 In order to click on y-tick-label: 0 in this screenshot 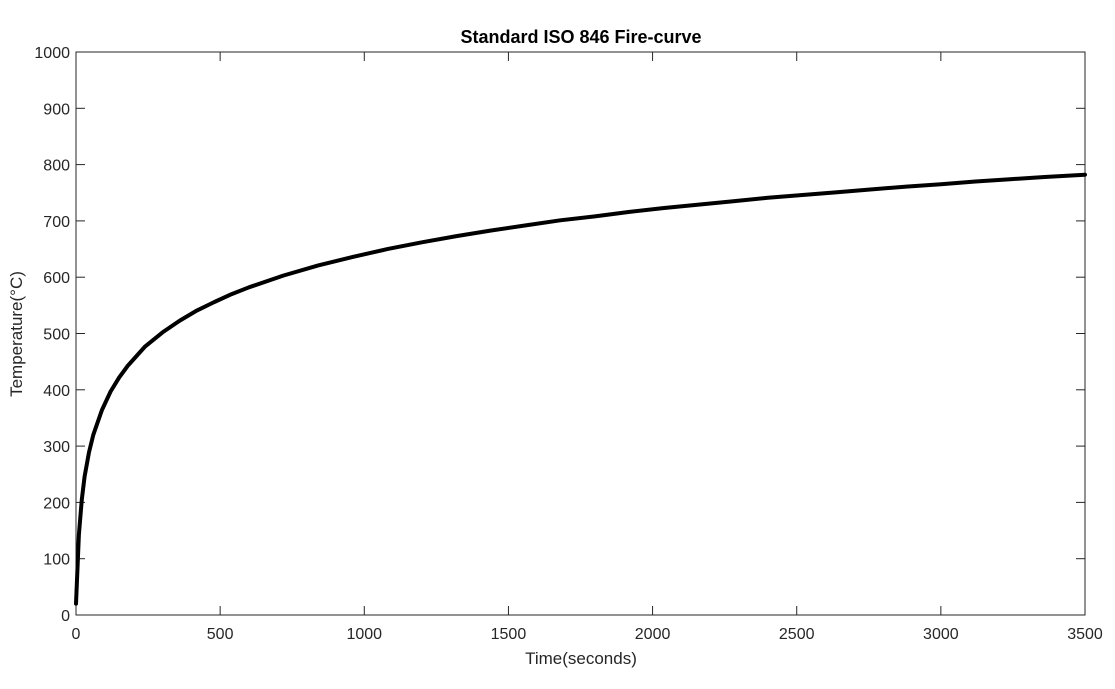, I will do `click(65, 616)`.